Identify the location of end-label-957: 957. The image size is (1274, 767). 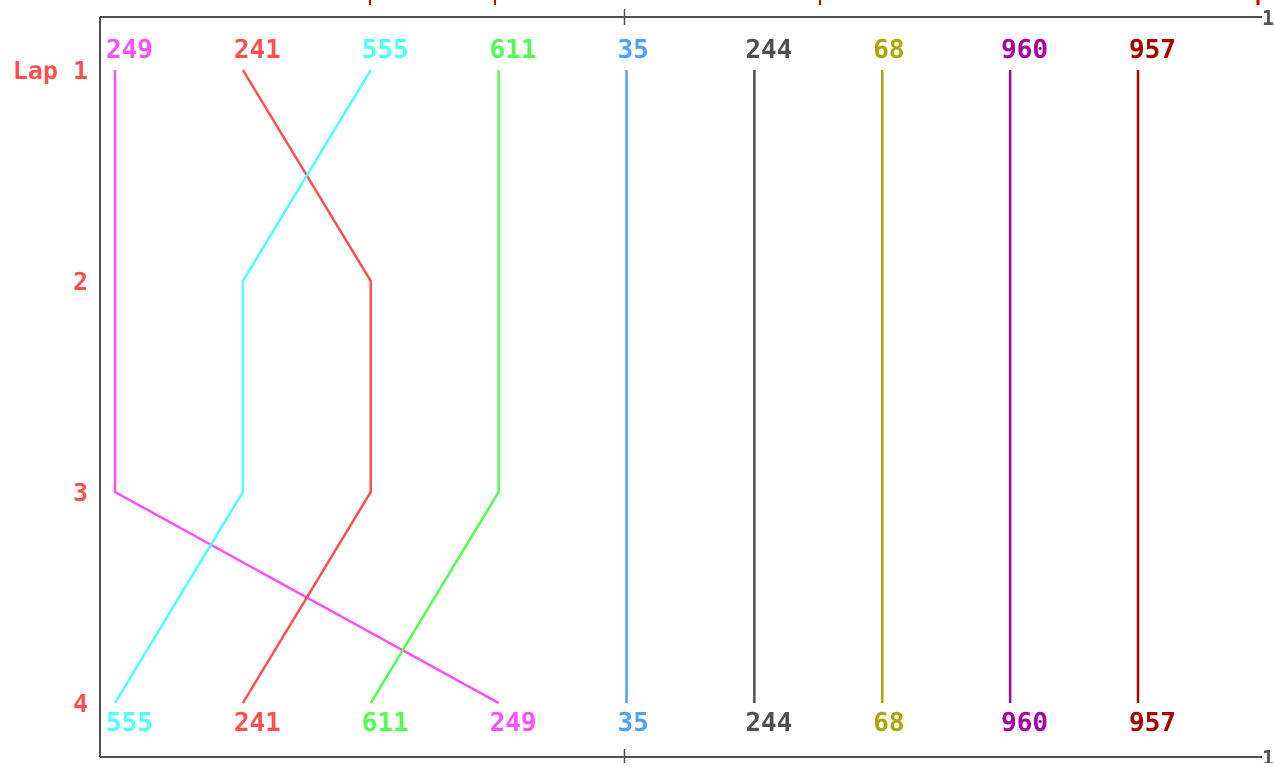
(1152, 723).